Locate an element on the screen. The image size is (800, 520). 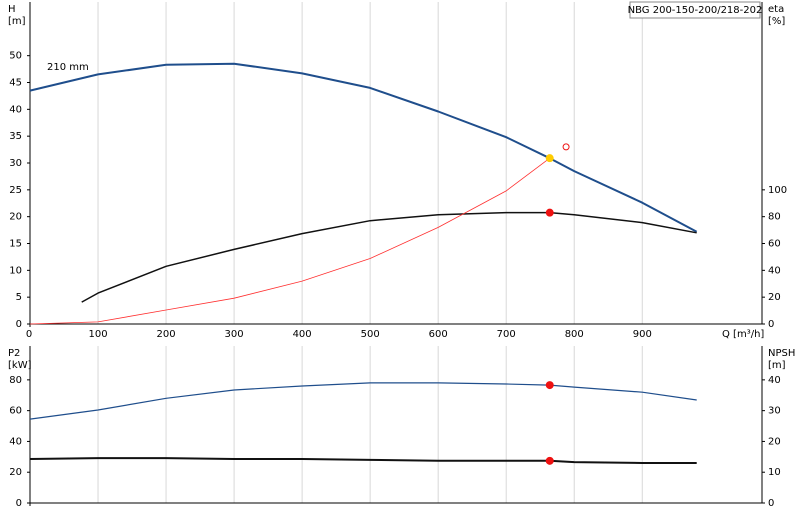
y-axis-label: P2 is located at coordinates (14, 353).